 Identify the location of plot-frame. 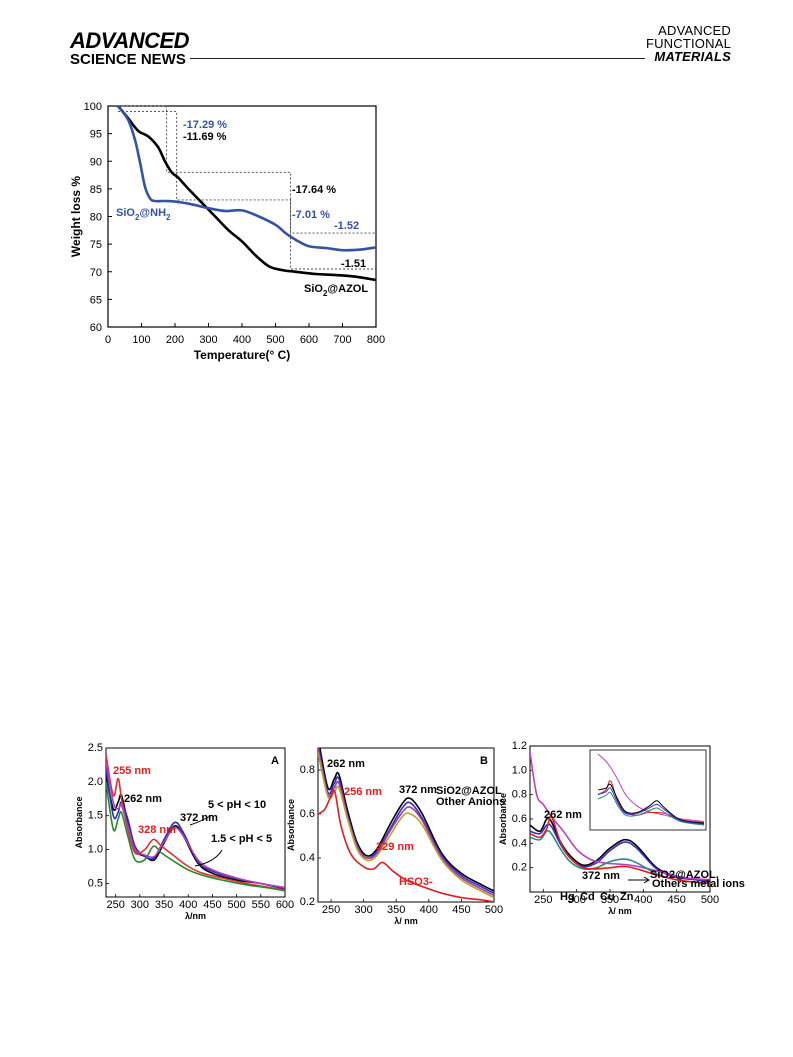
(406, 825).